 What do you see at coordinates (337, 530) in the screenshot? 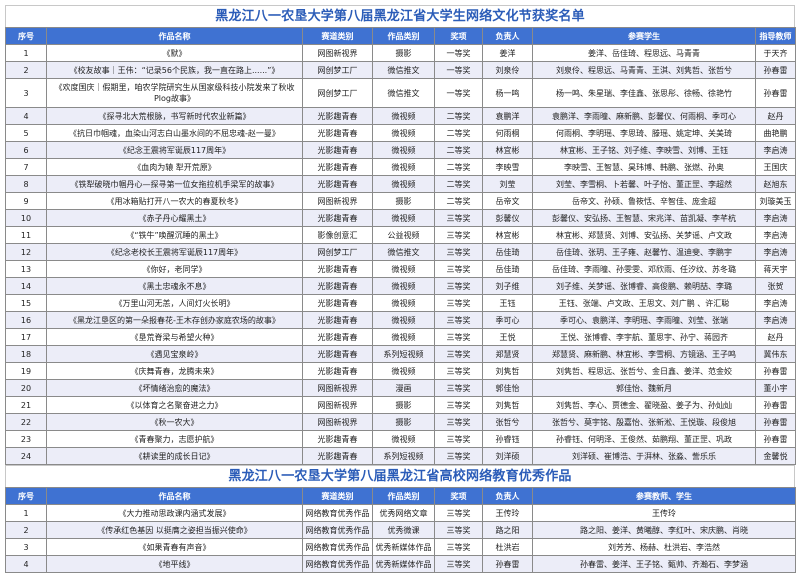
I see `cell-track: 网络教育优秀作品` at bounding box center [337, 530].